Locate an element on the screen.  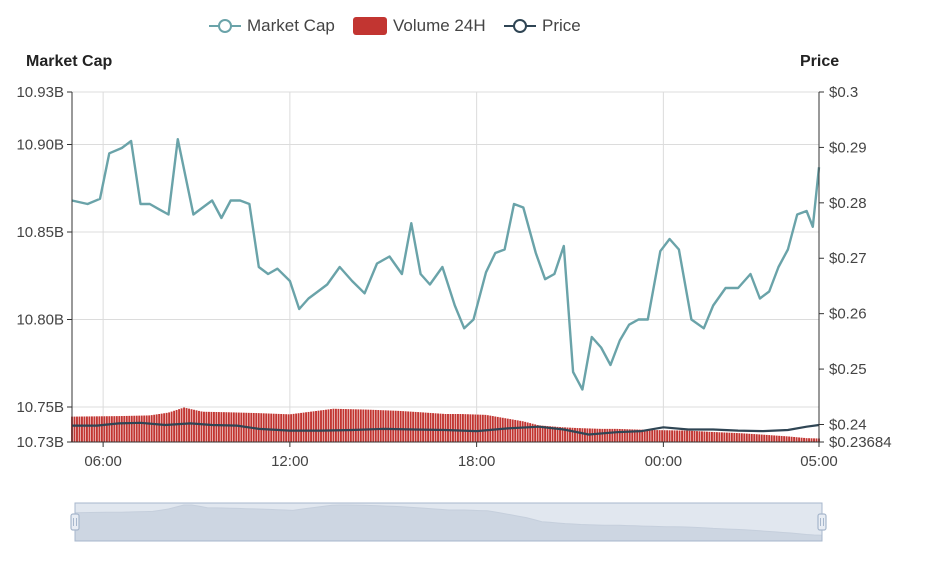
zoom-slider is located at coordinates (448, 522).